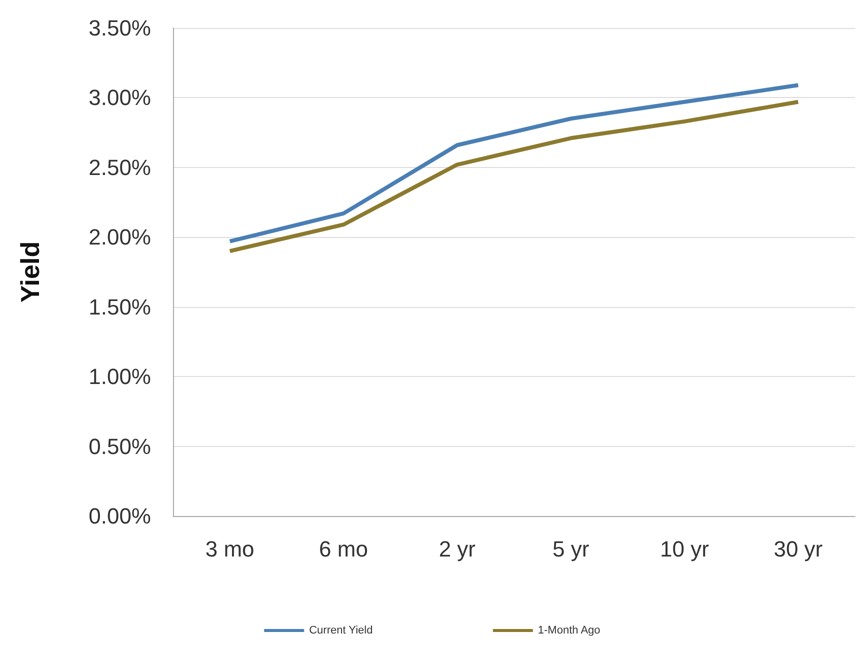 Image resolution: width=865 pixels, height=655 pixels. I want to click on x-tick-label: 10 yr, so click(684, 549).